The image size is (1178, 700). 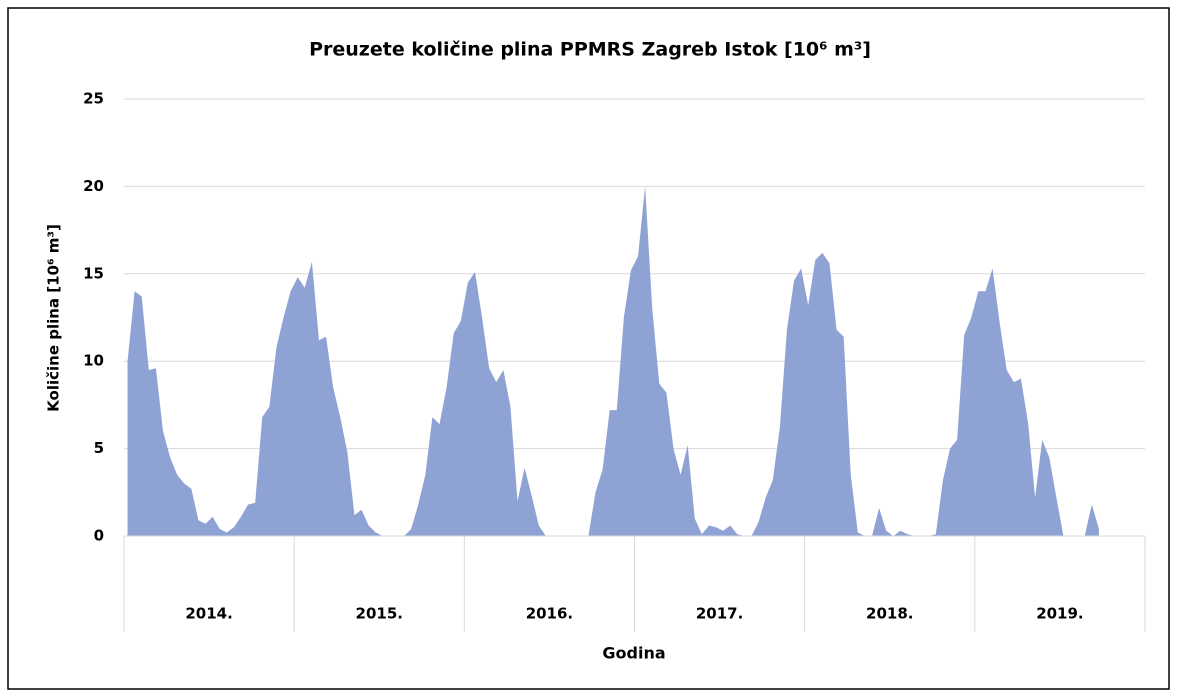 What do you see at coordinates (93, 361) in the screenshot?
I see `y-tick-label: 10` at bounding box center [93, 361].